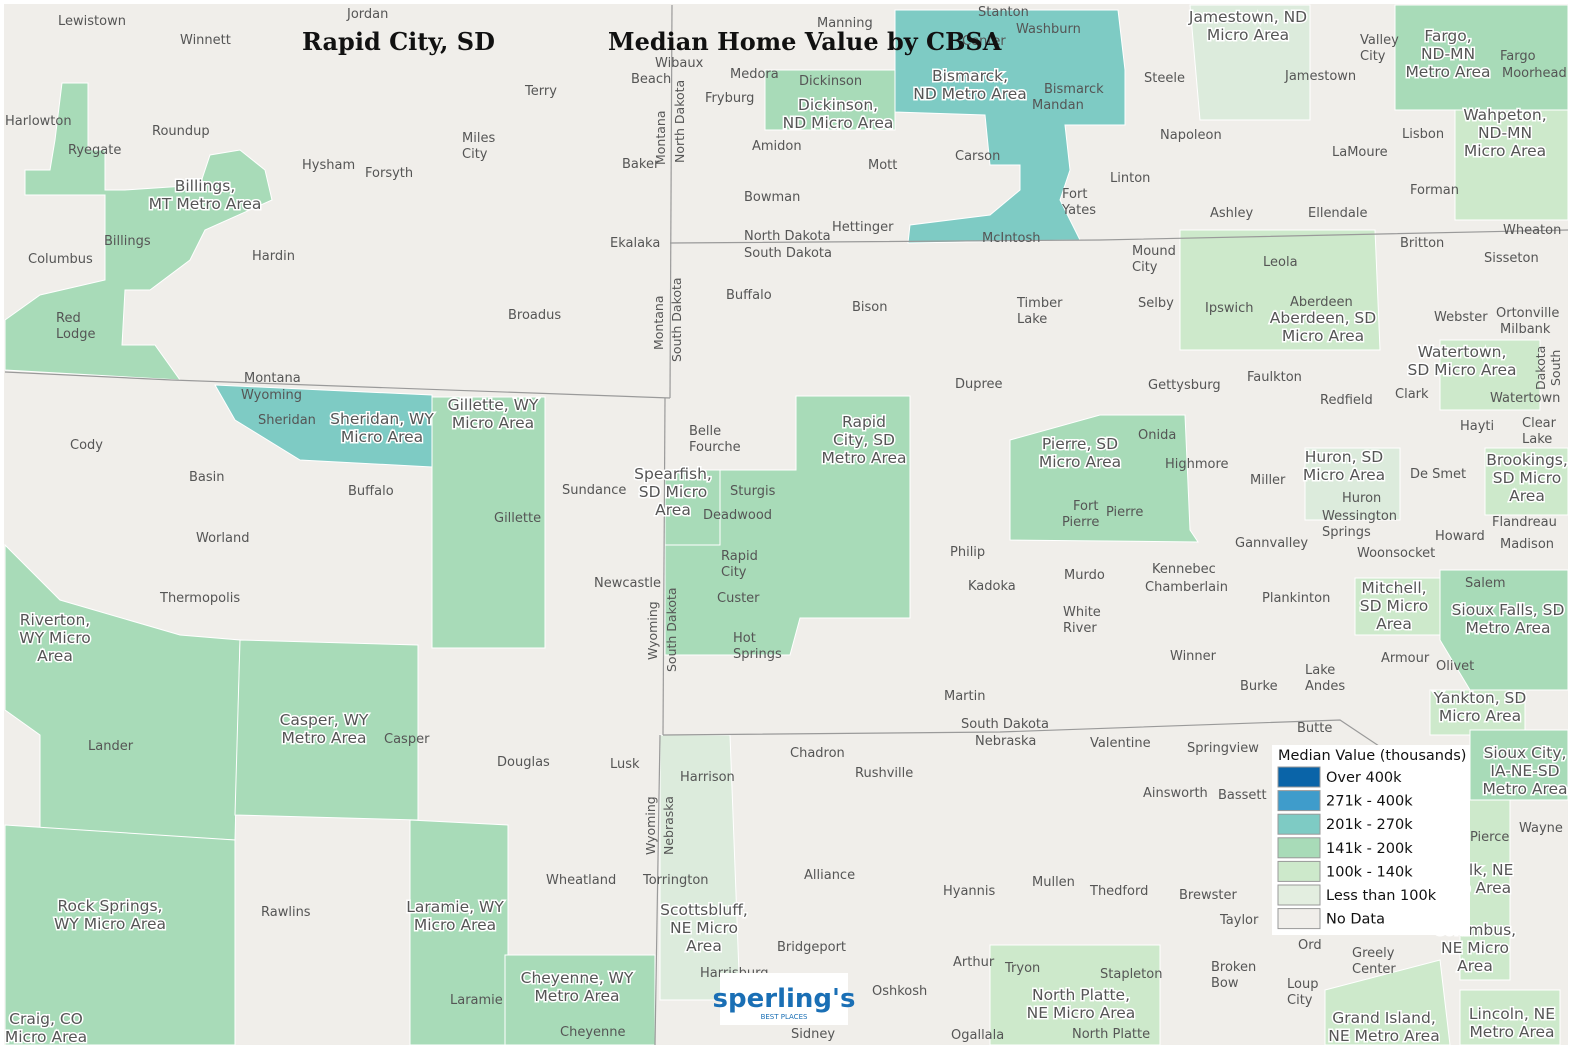 Image resolution: width=1587 pixels, height=1058 pixels. Describe the element at coordinates (1462, 352) in the screenshot. I see `region-label: Watertown,` at that location.